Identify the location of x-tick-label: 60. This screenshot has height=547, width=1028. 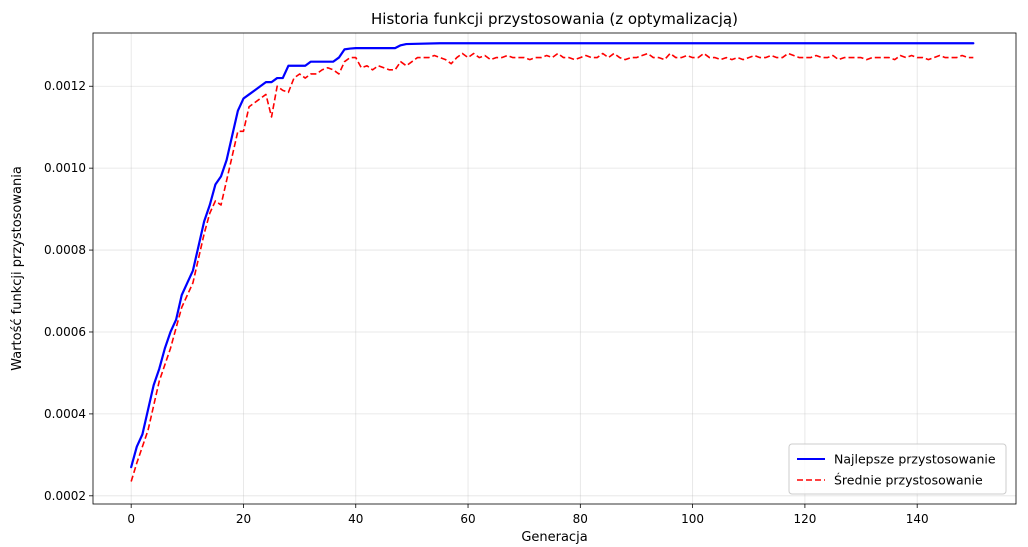
(467, 519).